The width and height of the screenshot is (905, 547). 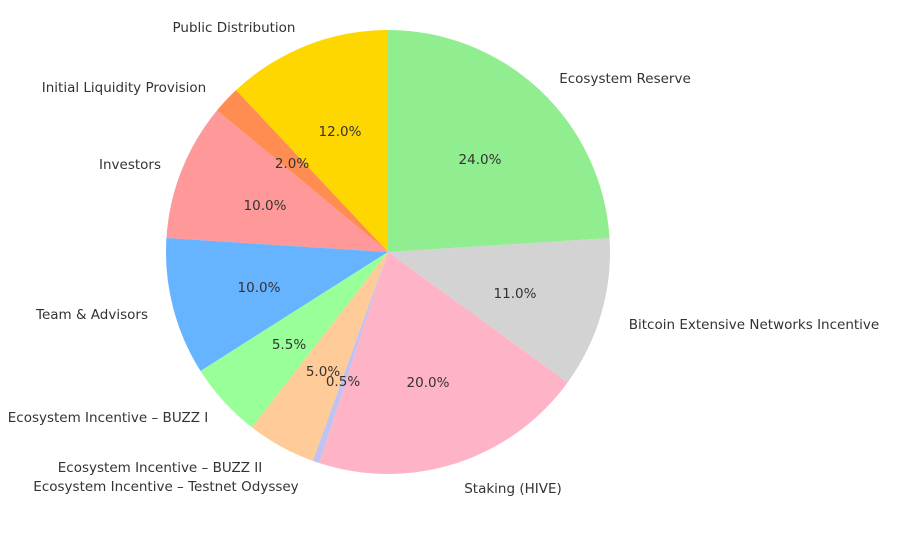 I want to click on label-staking-hive: Staking (HIVE), so click(x=513, y=489).